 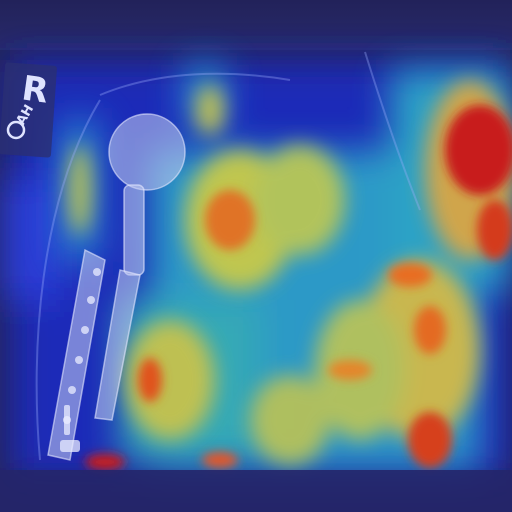 I want to click on bottom-dark-band, so click(x=256, y=491).